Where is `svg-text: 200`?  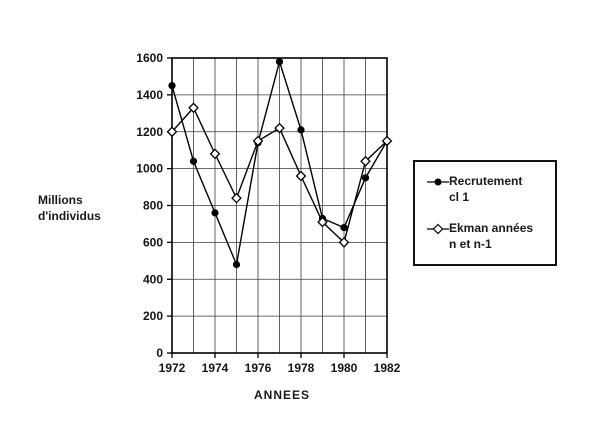
svg-text: 200 is located at coordinates (153, 316).